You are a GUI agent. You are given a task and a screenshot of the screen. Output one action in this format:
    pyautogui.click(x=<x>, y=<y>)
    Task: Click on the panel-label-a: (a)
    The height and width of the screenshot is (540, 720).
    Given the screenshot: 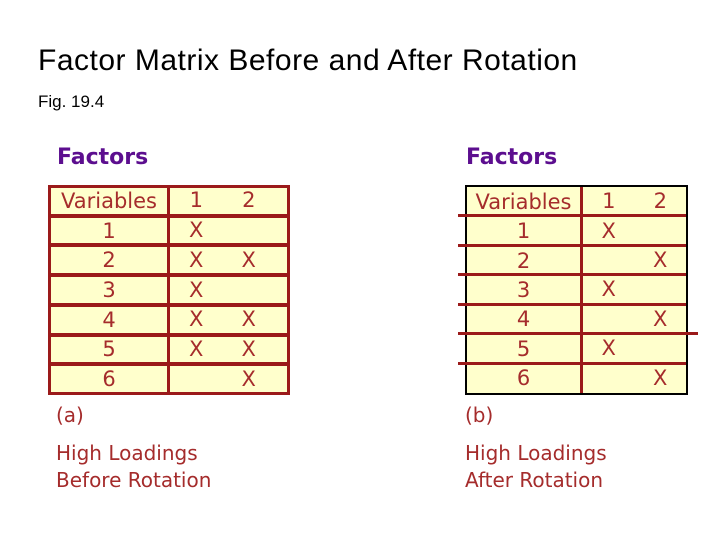 What is the action you would take?
    pyautogui.click(x=70, y=415)
    